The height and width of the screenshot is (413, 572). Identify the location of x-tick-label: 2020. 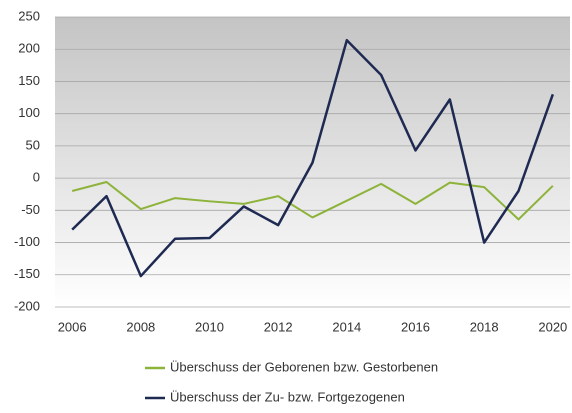
(552, 326).